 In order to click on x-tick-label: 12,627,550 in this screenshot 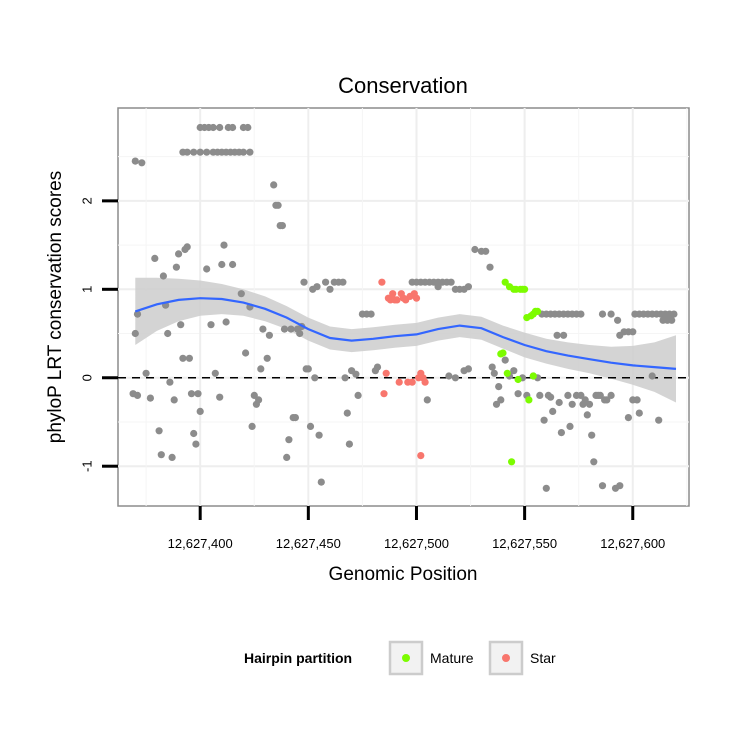, I will do `click(524, 543)`.